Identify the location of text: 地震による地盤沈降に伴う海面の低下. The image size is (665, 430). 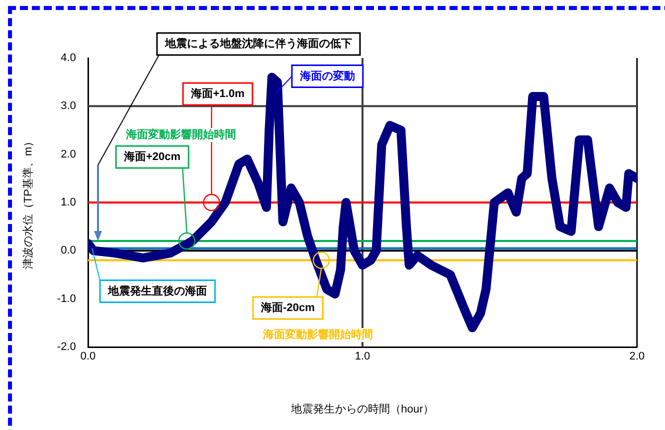
(258, 43).